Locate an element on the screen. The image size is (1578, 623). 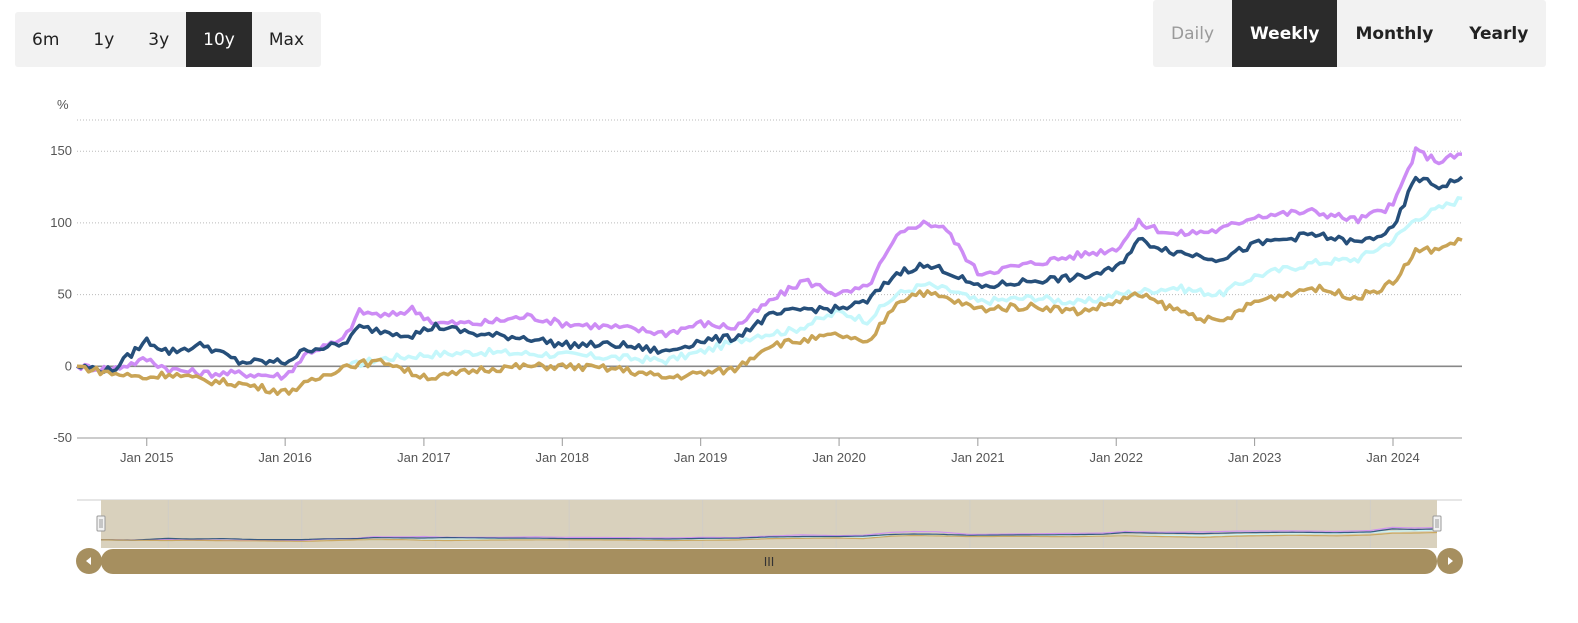
range-1y-button: 1y is located at coordinates (103, 39).